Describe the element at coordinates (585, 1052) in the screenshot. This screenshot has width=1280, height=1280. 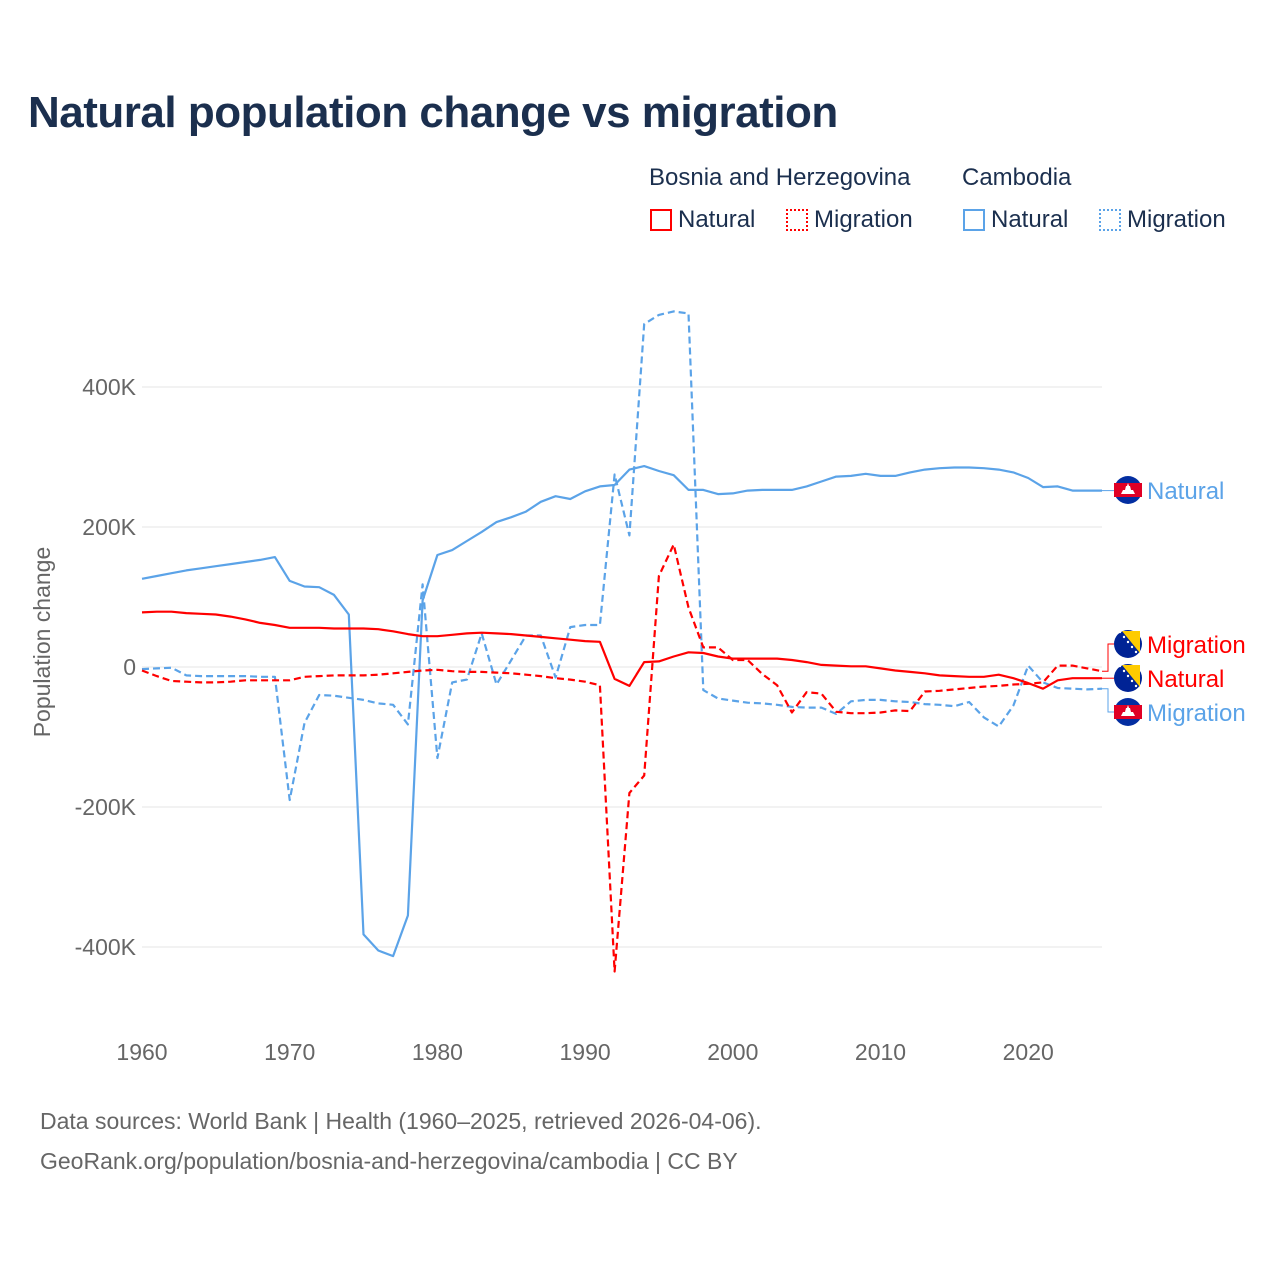
I see `x-tick-label: 1990` at that location.